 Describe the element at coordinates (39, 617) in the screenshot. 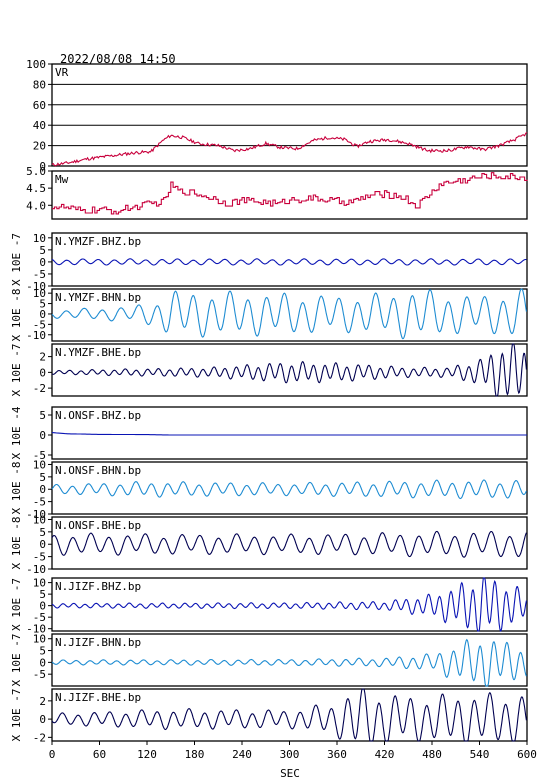

I see `ytick-label-jiz-3: -5` at that location.